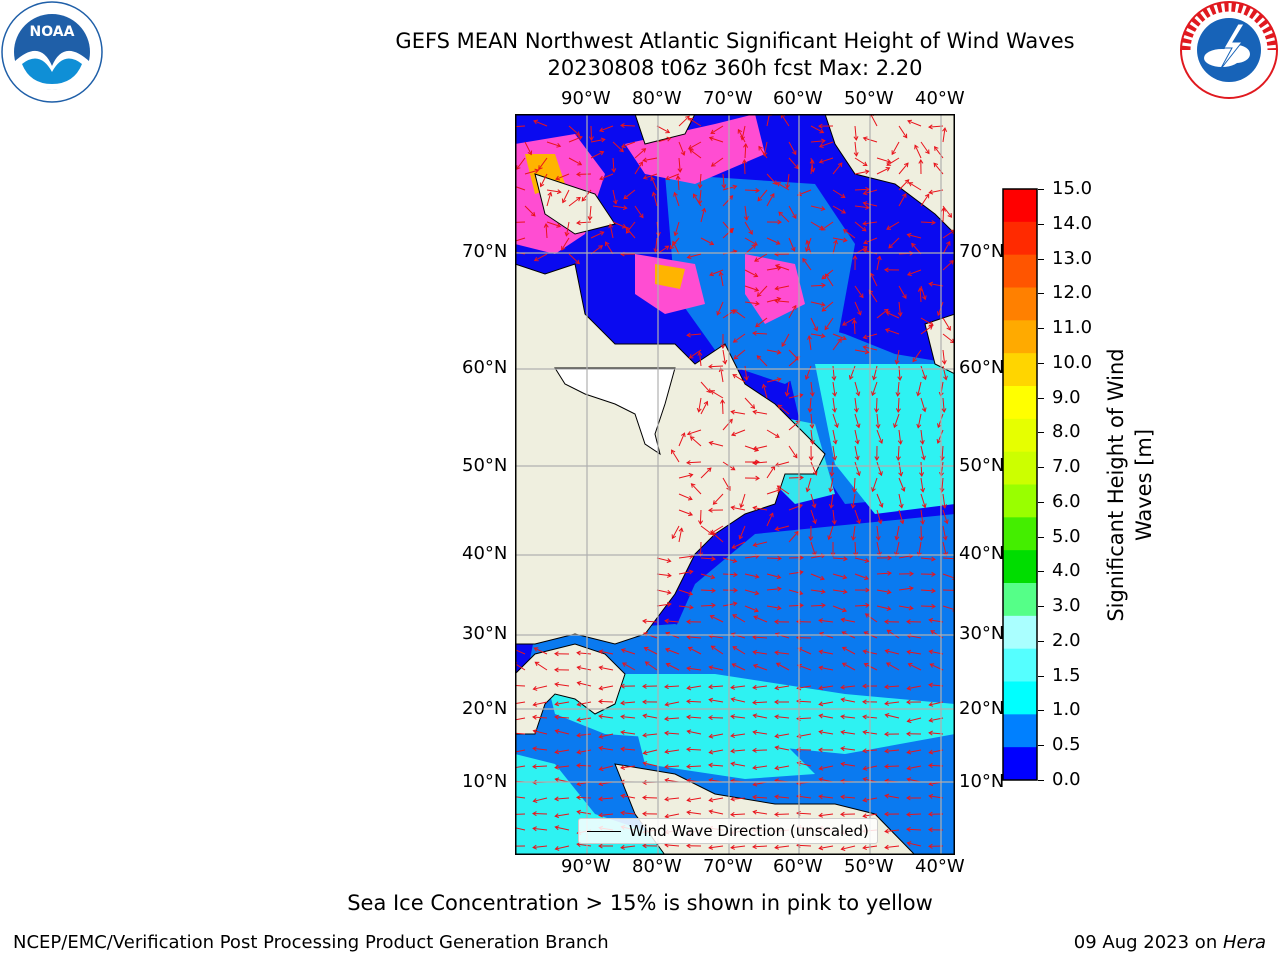 Image resolution: width=1280 pixels, height=960 pixels. I want to click on lon-label-top-5: 50°W, so click(869, 98).